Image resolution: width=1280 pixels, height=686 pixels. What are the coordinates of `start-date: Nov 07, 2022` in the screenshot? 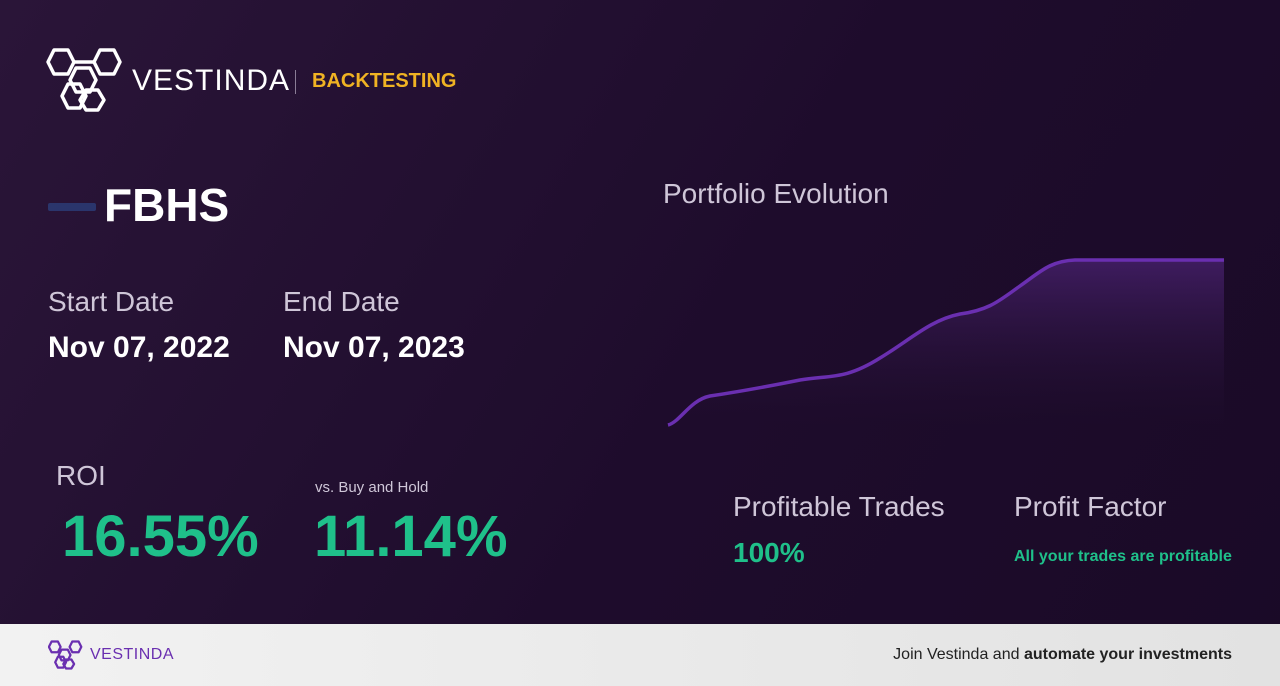 It's located at (139, 347).